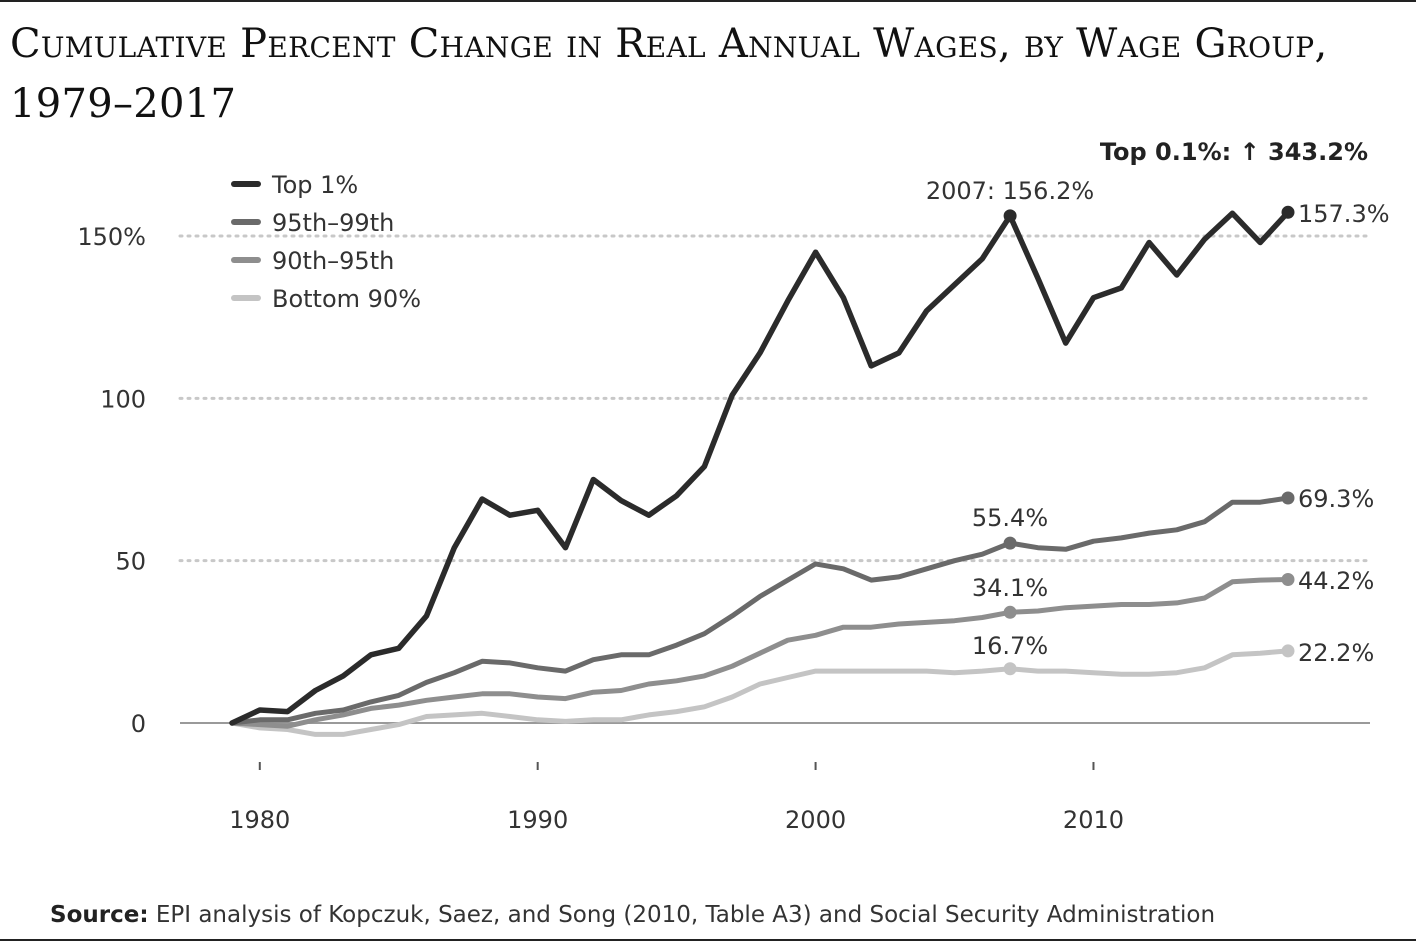  I want to click on y-tick-label: 150%, so click(111, 237).